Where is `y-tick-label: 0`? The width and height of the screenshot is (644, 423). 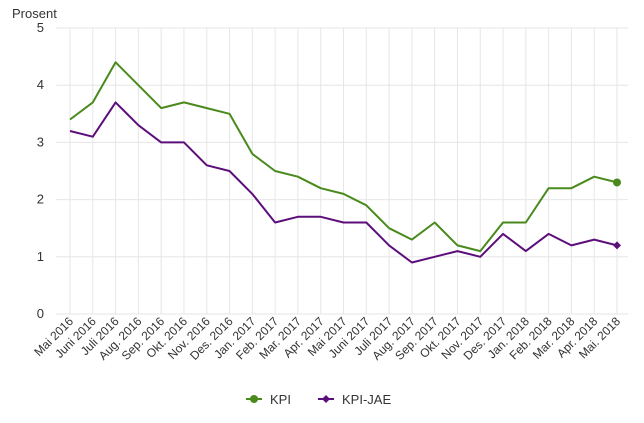 y-tick-label: 0 is located at coordinates (40, 313).